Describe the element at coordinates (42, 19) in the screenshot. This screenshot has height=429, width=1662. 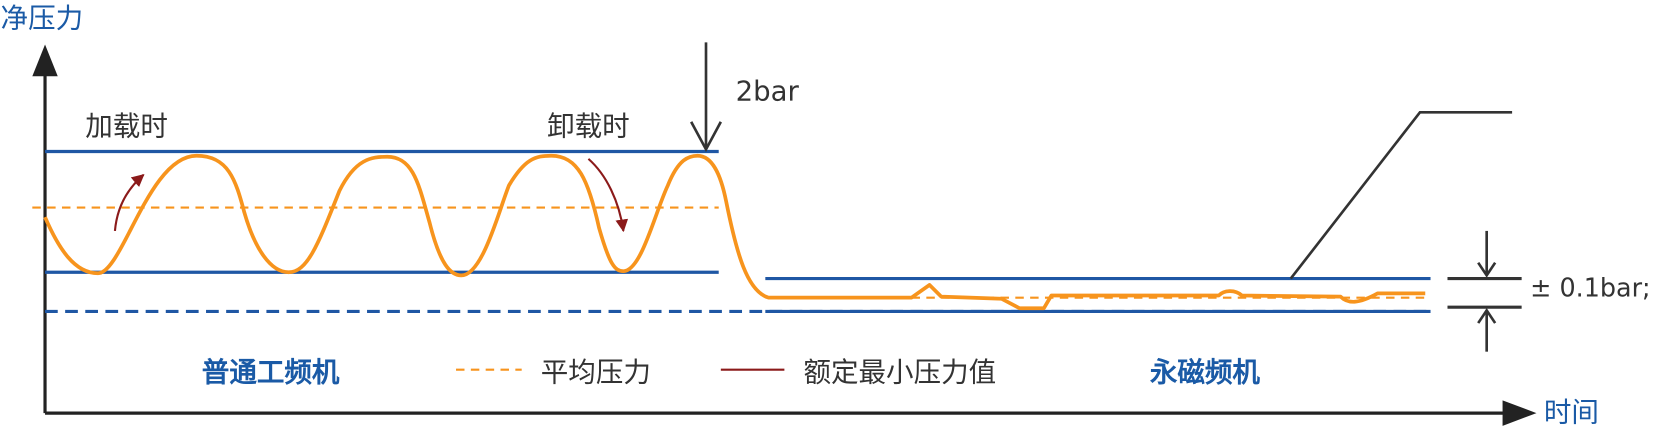
I see `y-axis-label: 净压力` at that location.